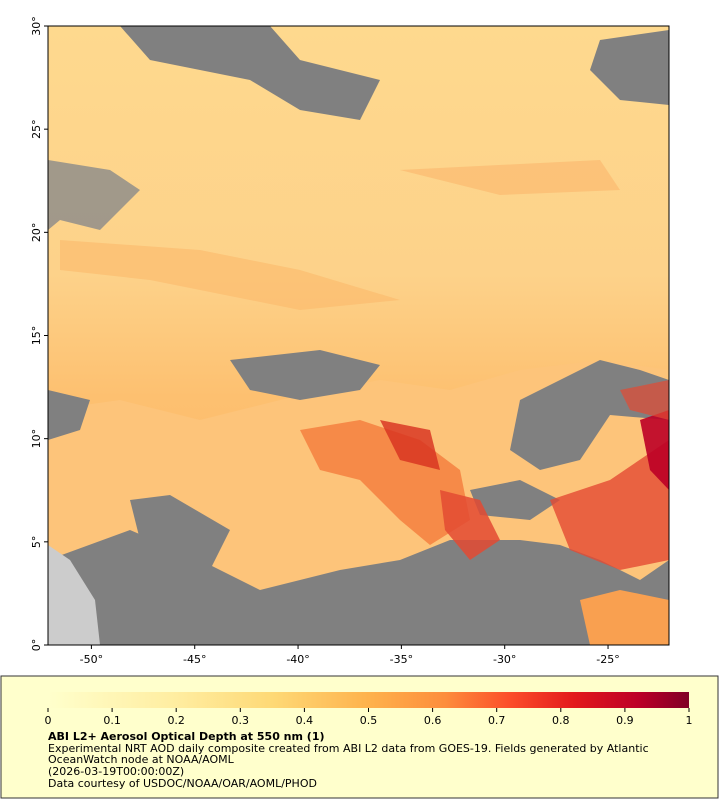  What do you see at coordinates (497, 720) in the screenshot?
I see `colorbar-tick-label: 0.7` at bounding box center [497, 720].